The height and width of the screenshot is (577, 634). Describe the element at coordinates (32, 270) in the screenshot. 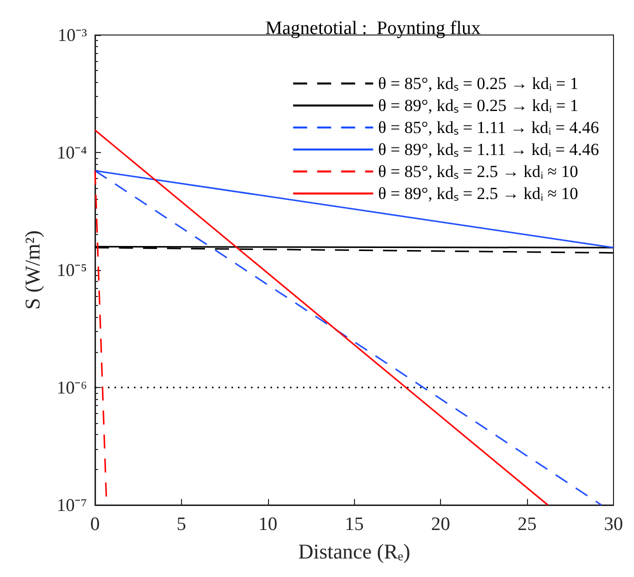

I see `y-axis-title: S (W/m²)` at that location.